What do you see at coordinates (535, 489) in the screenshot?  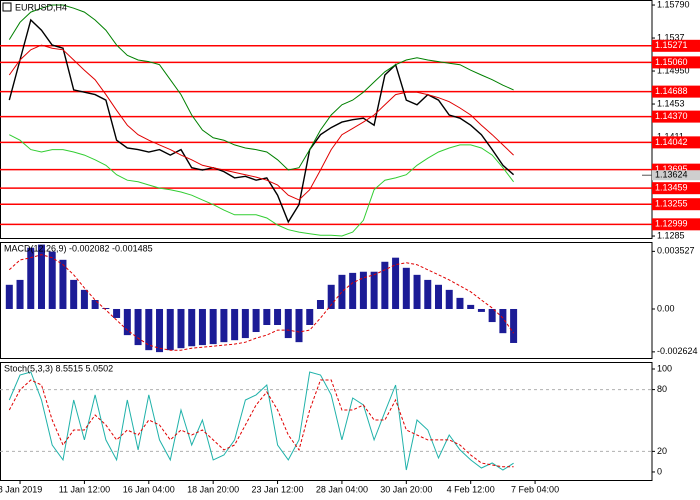 I see `x-tick-label: 7 Feb 04:00` at bounding box center [535, 489].